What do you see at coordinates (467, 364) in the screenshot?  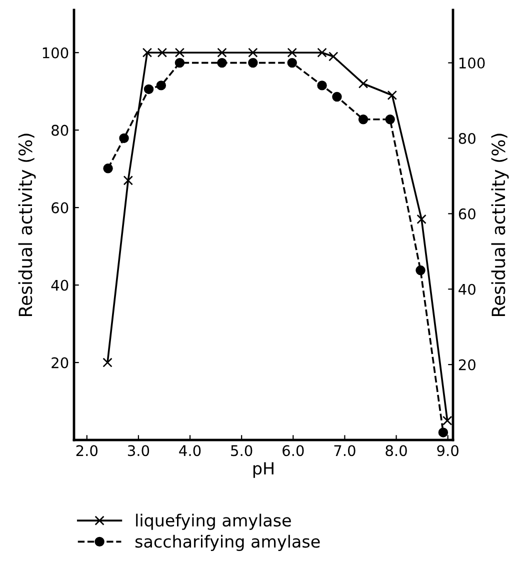 I see `y2-tick-label: 20` at bounding box center [467, 364].